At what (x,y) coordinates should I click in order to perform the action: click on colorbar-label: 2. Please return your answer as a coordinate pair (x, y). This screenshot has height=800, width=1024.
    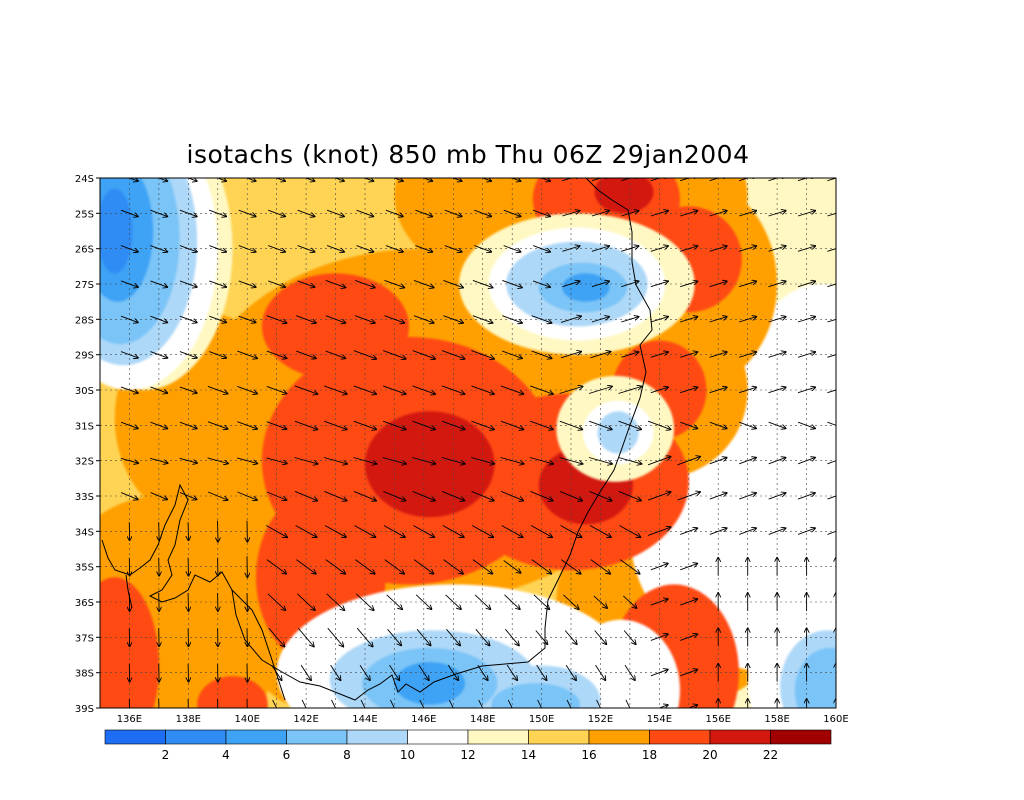
    Looking at the image, I should click on (166, 755).